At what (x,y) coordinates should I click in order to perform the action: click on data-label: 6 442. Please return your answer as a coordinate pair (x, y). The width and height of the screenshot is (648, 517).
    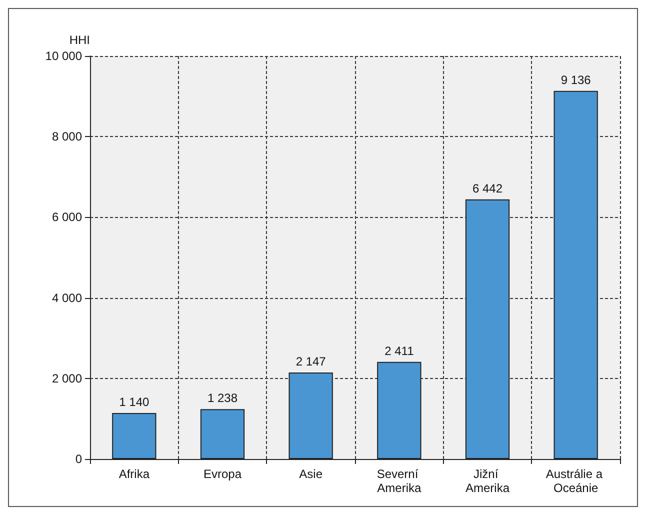
    Looking at the image, I should click on (487, 188).